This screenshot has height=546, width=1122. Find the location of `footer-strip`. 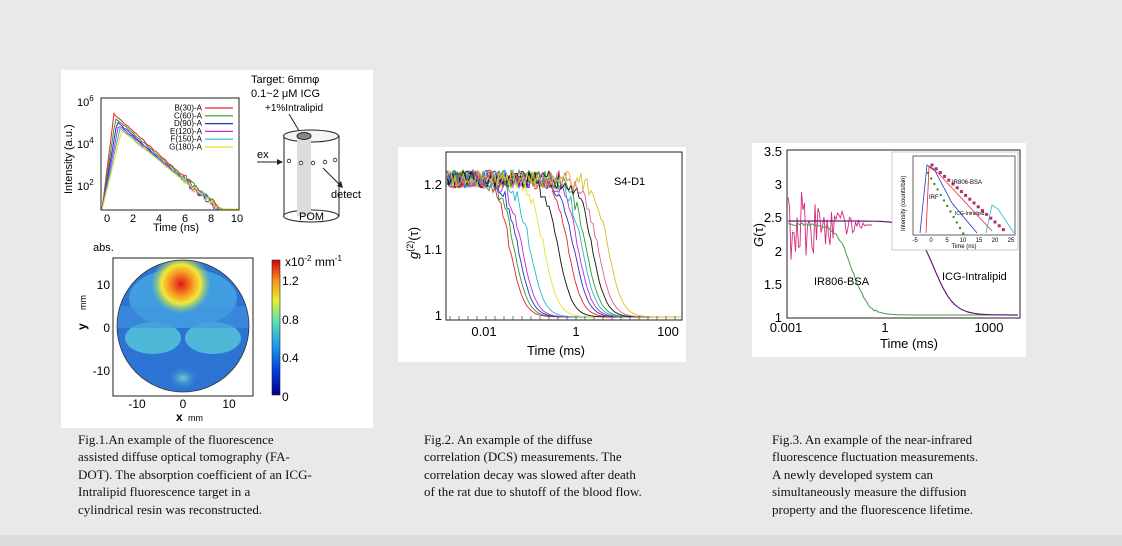

footer-strip is located at coordinates (561, 540).